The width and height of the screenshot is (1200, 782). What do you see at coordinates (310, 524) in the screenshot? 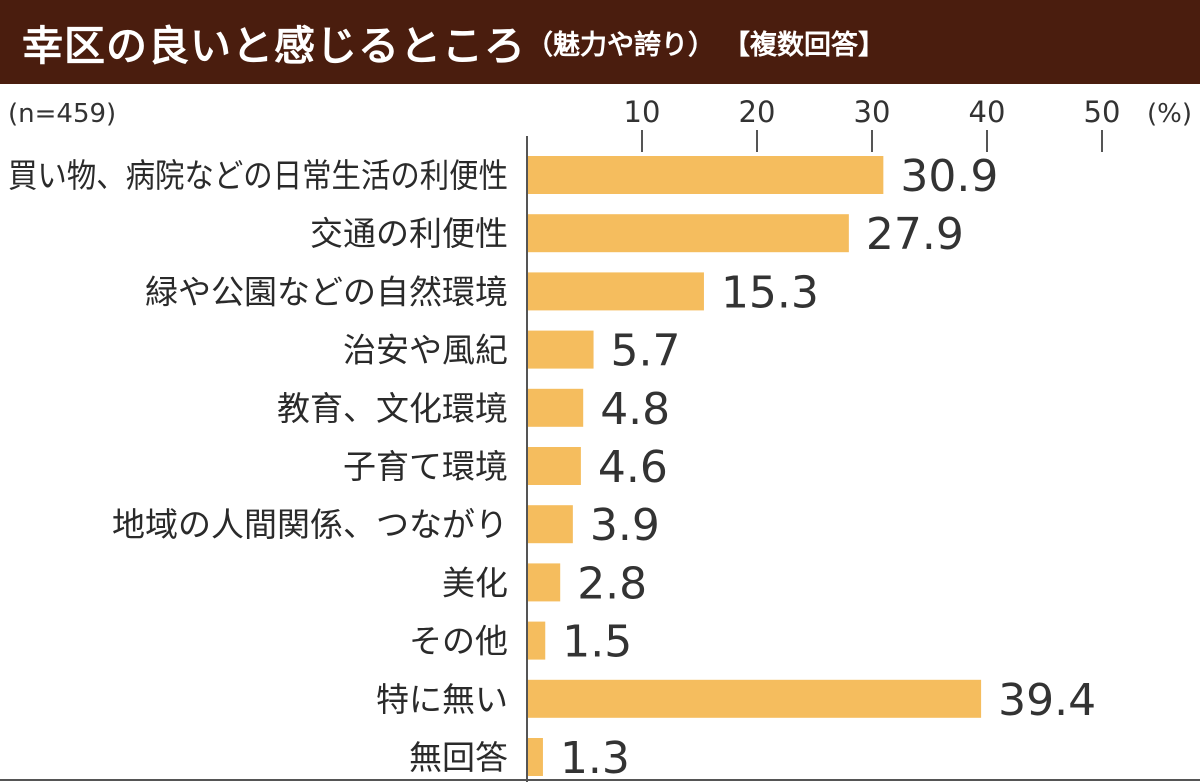
I see `category-label: 地域の人間関係、つながり` at bounding box center [310, 524].